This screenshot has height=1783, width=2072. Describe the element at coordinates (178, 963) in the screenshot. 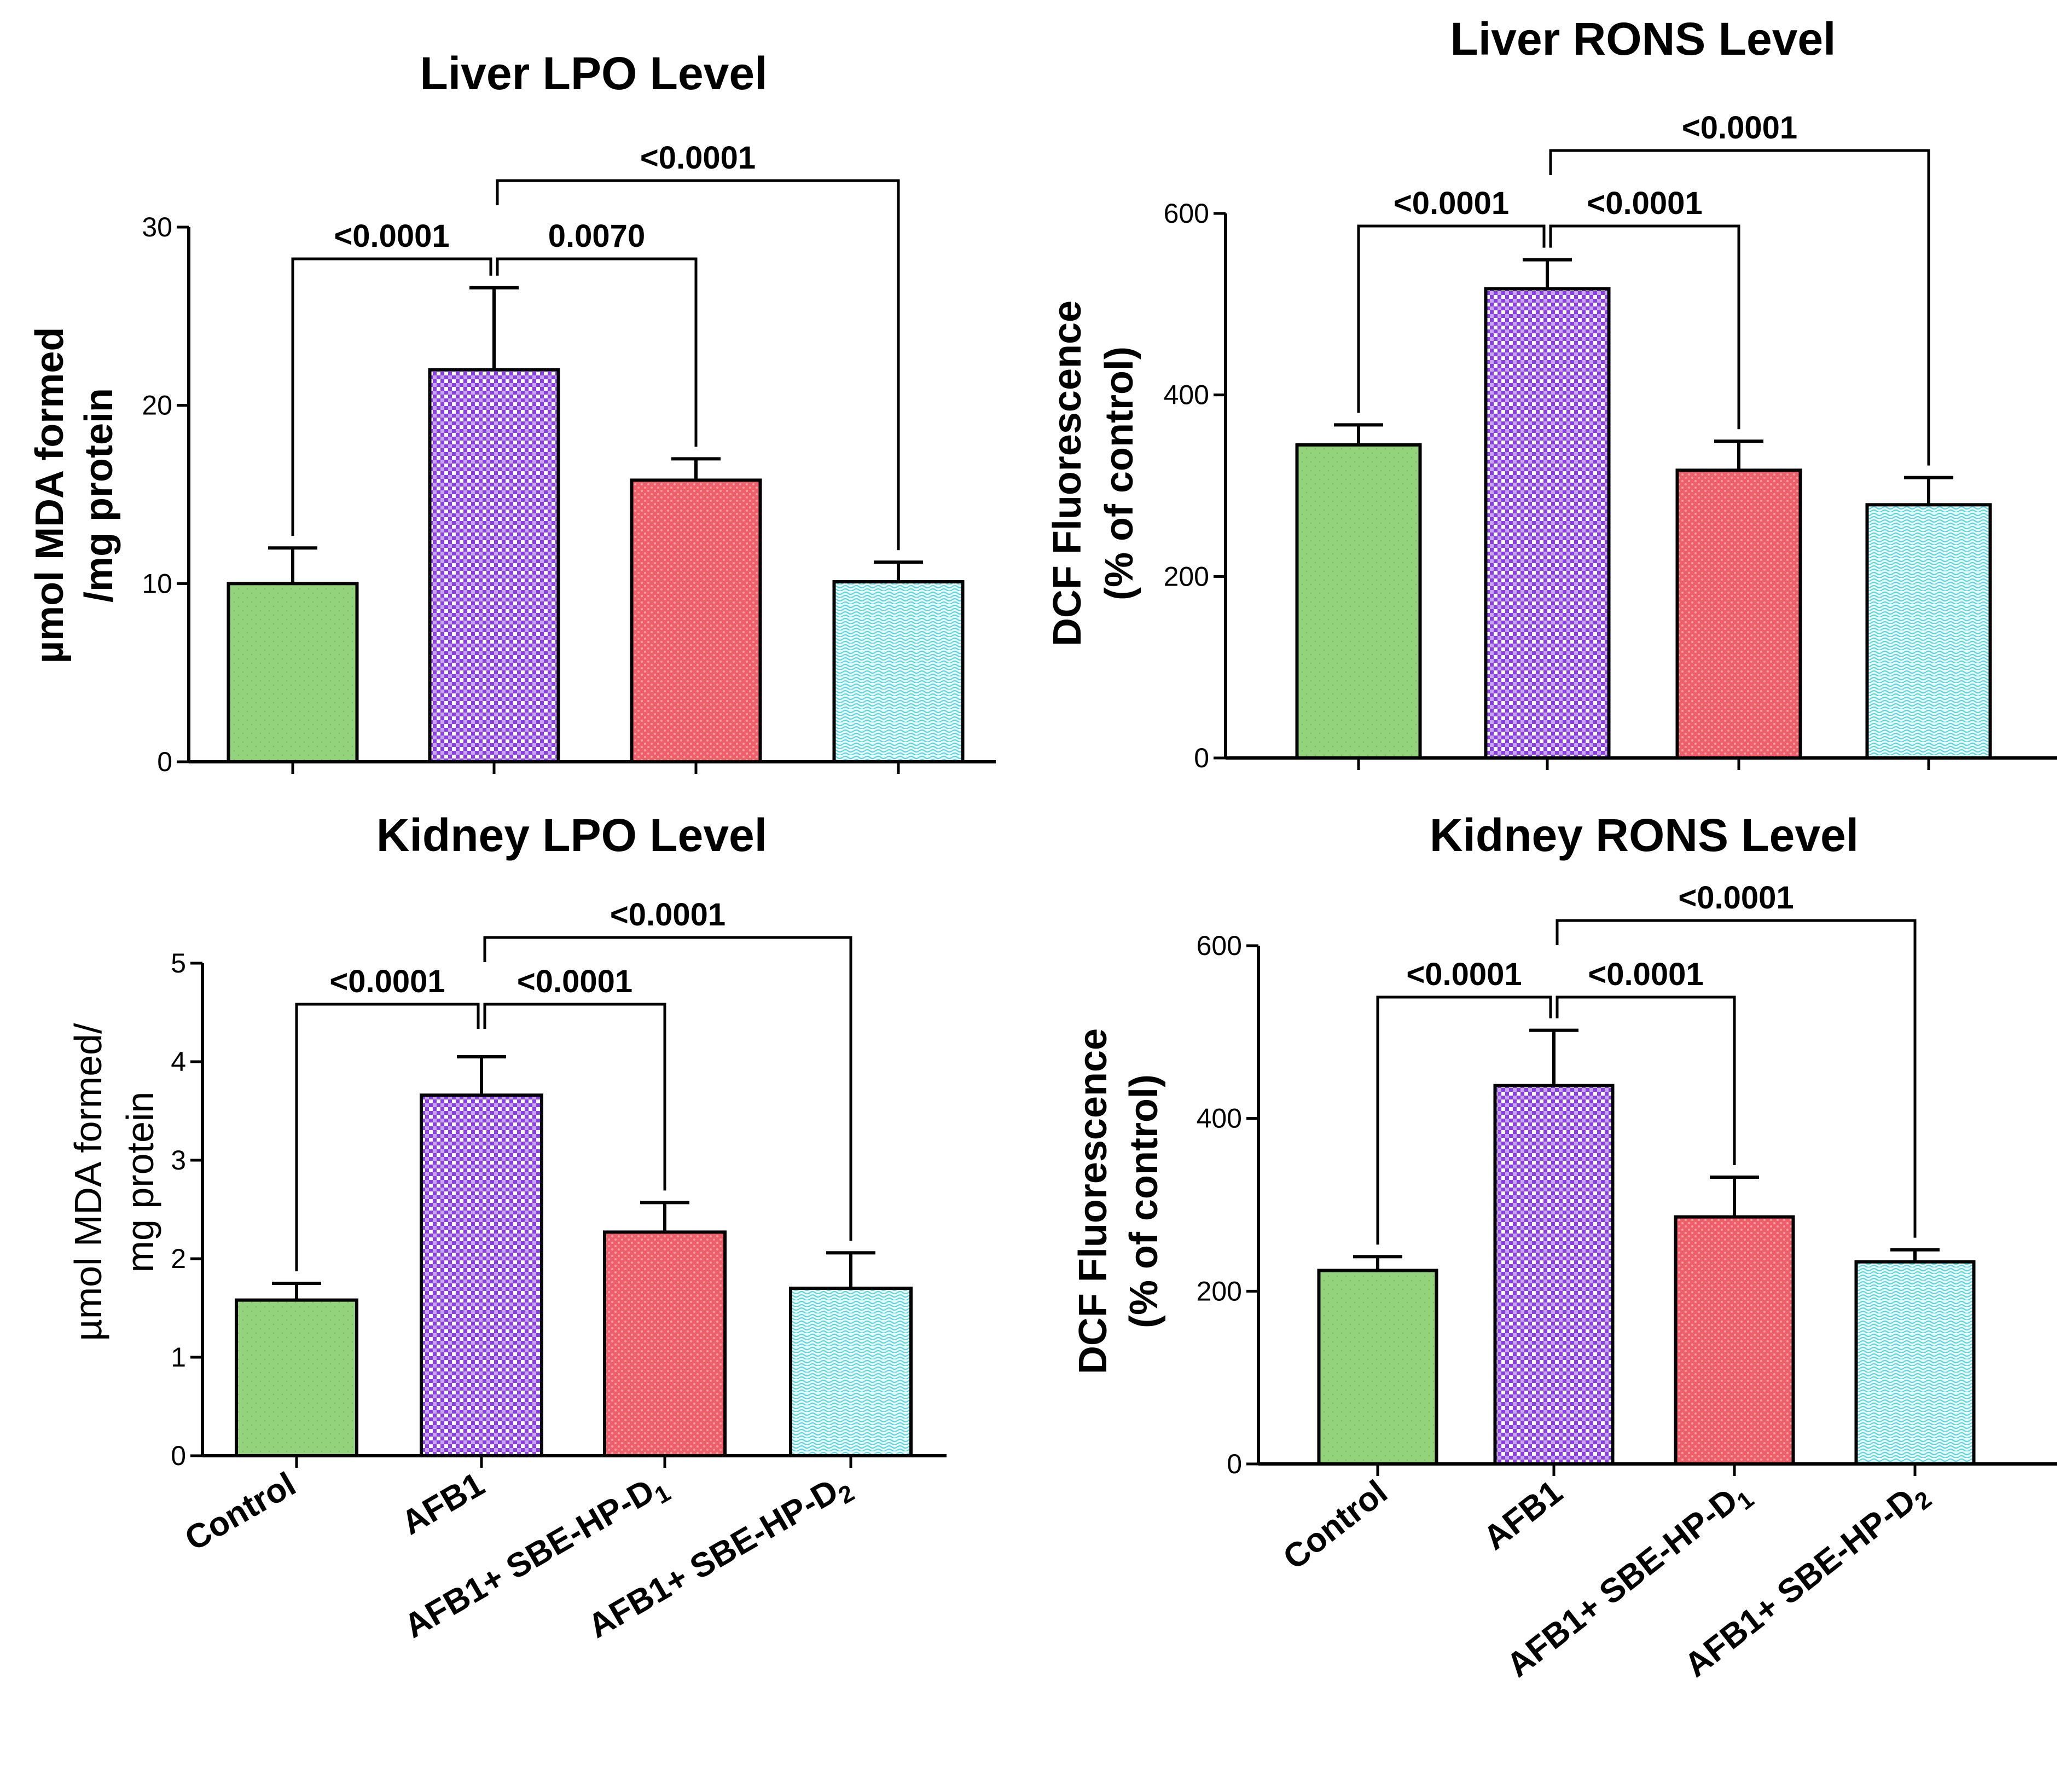

I see `y-tick-label: 5` at that location.